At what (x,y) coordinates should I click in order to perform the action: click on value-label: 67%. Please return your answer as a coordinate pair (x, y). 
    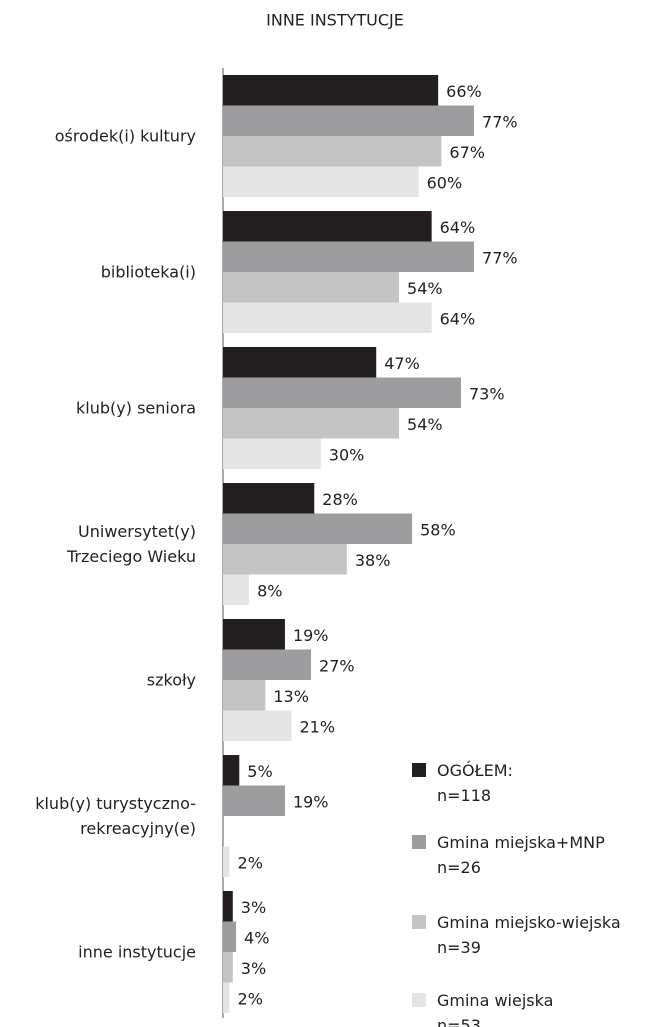
    Looking at the image, I should click on (467, 152).